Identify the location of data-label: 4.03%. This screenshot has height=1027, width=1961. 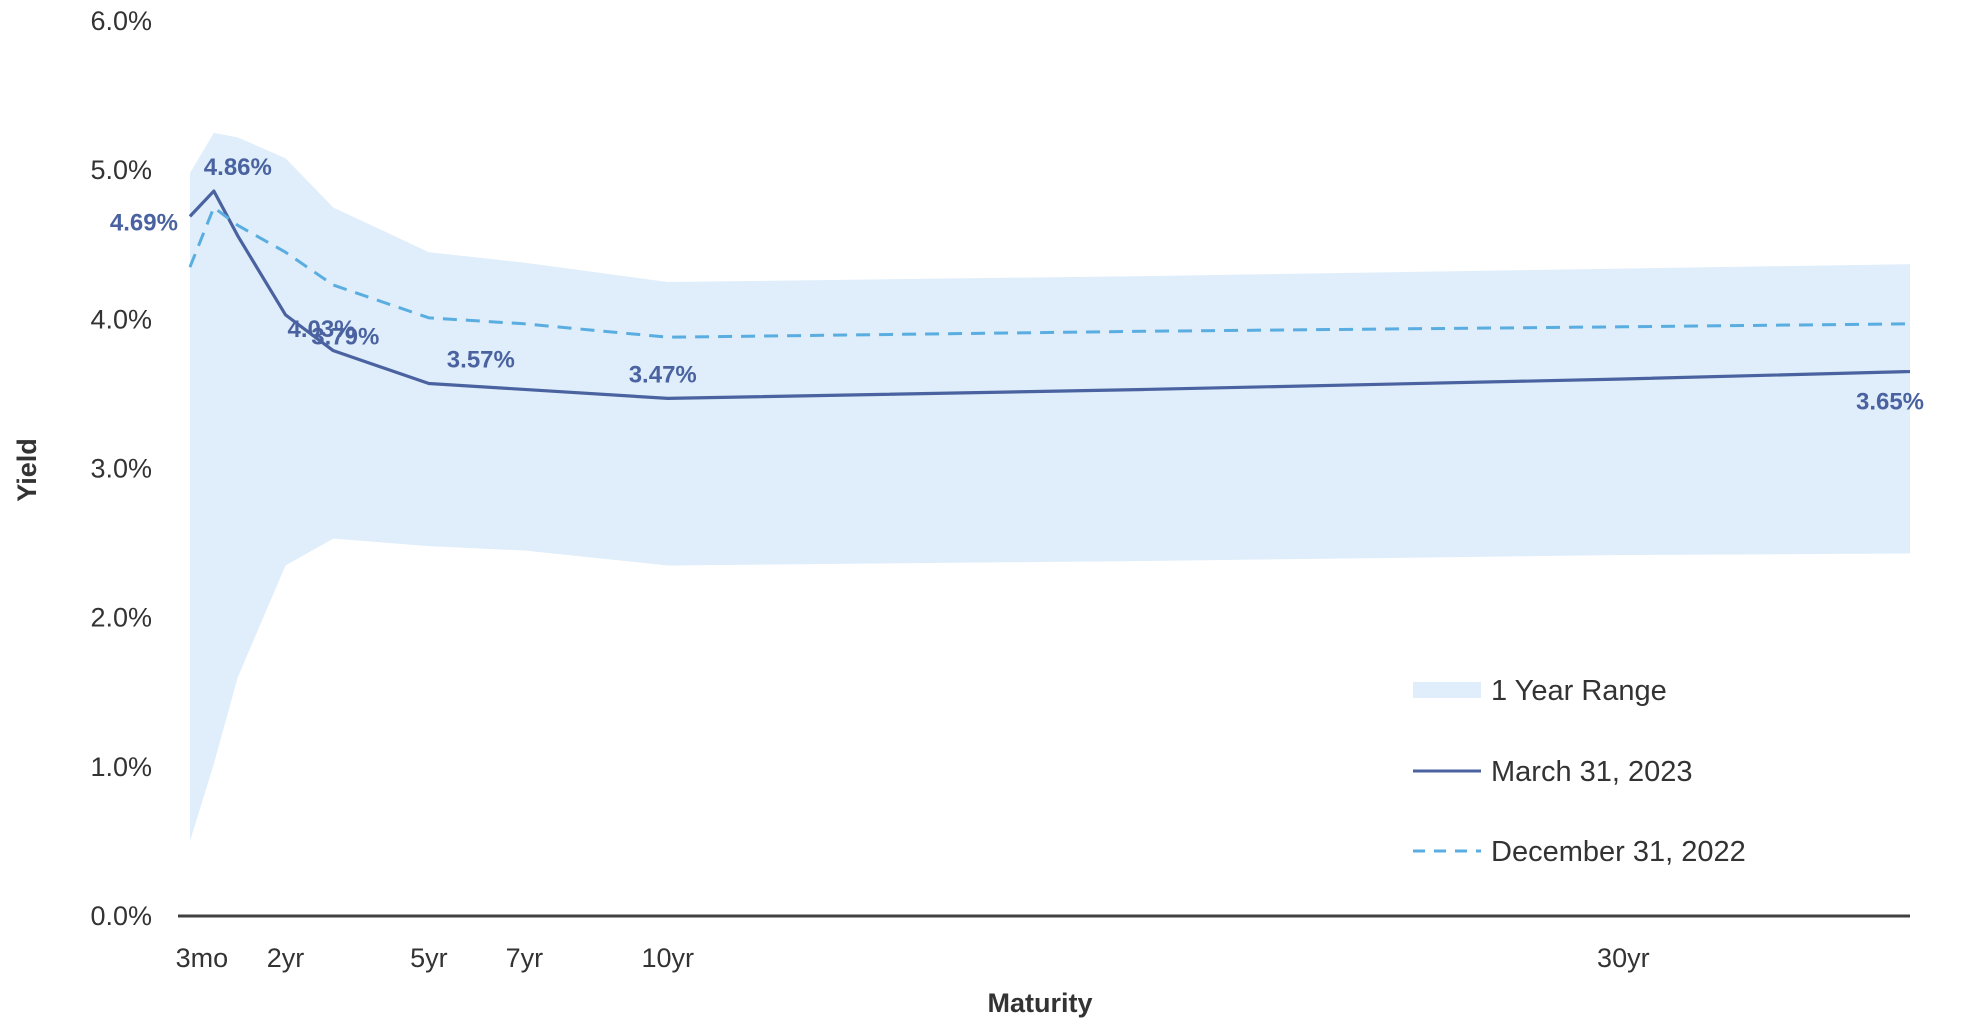
(321, 329).